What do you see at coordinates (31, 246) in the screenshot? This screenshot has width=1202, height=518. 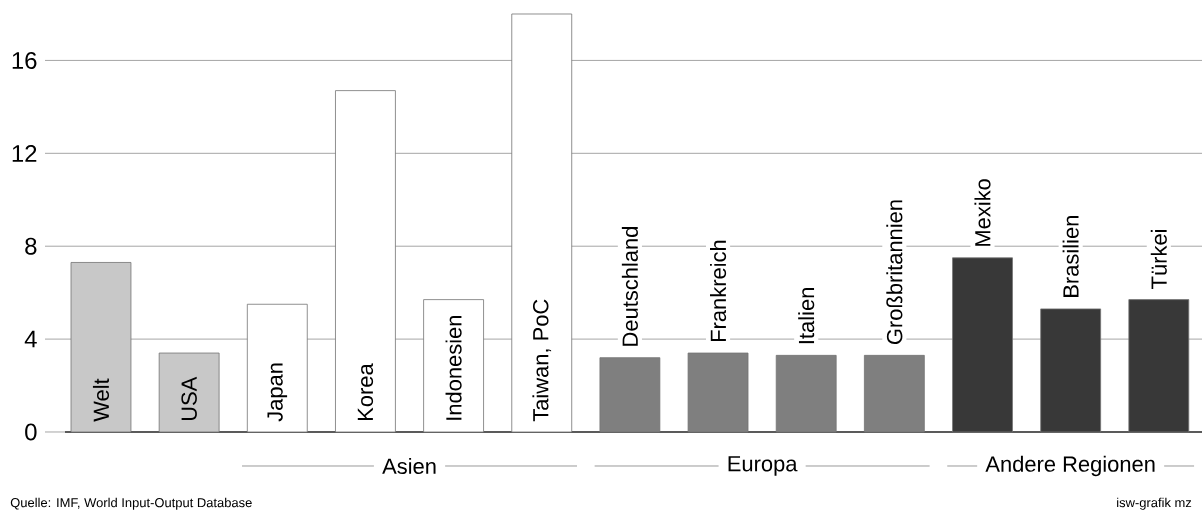 I see `y-tick-label: 8` at bounding box center [31, 246].